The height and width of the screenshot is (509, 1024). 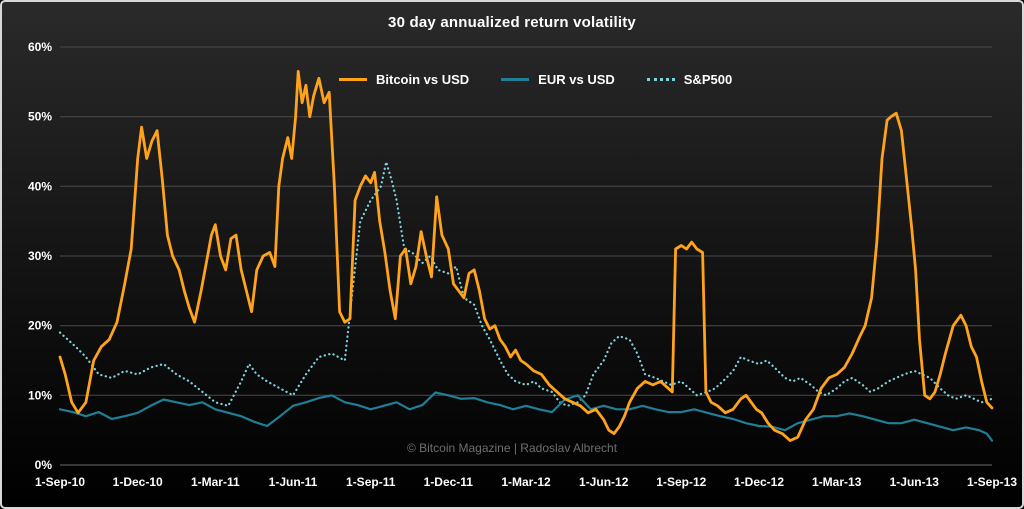 I want to click on x-tick-label: 1-Sep-11, so click(x=371, y=482).